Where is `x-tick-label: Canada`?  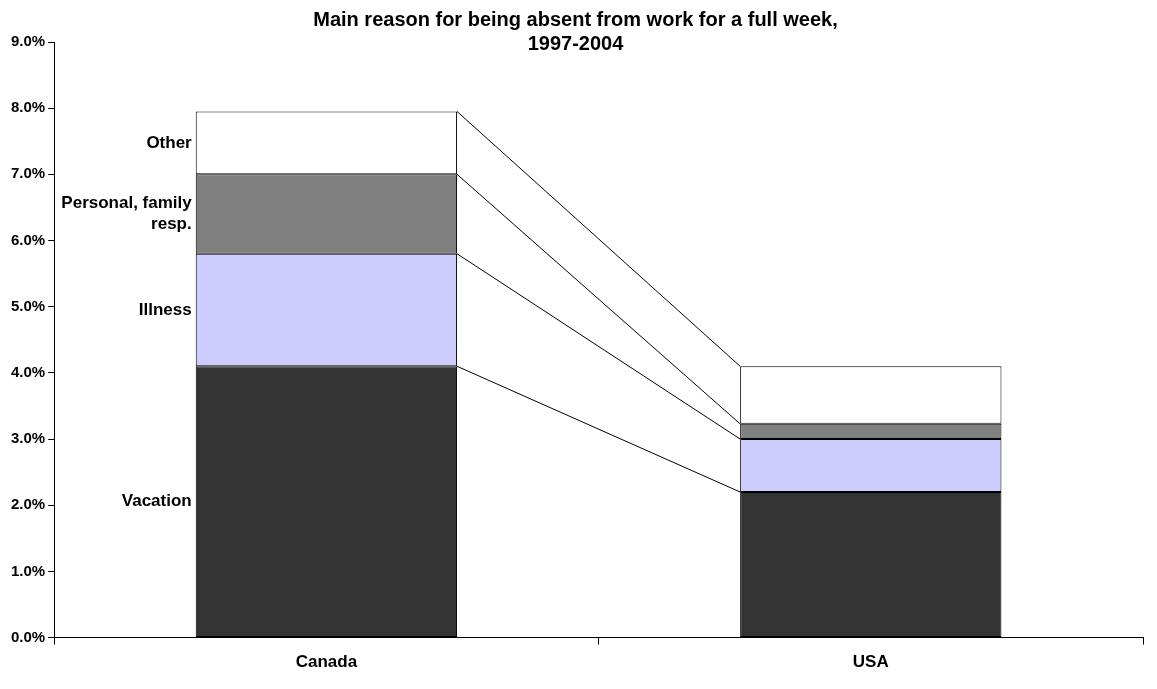
x-tick-label: Canada is located at coordinates (326, 662).